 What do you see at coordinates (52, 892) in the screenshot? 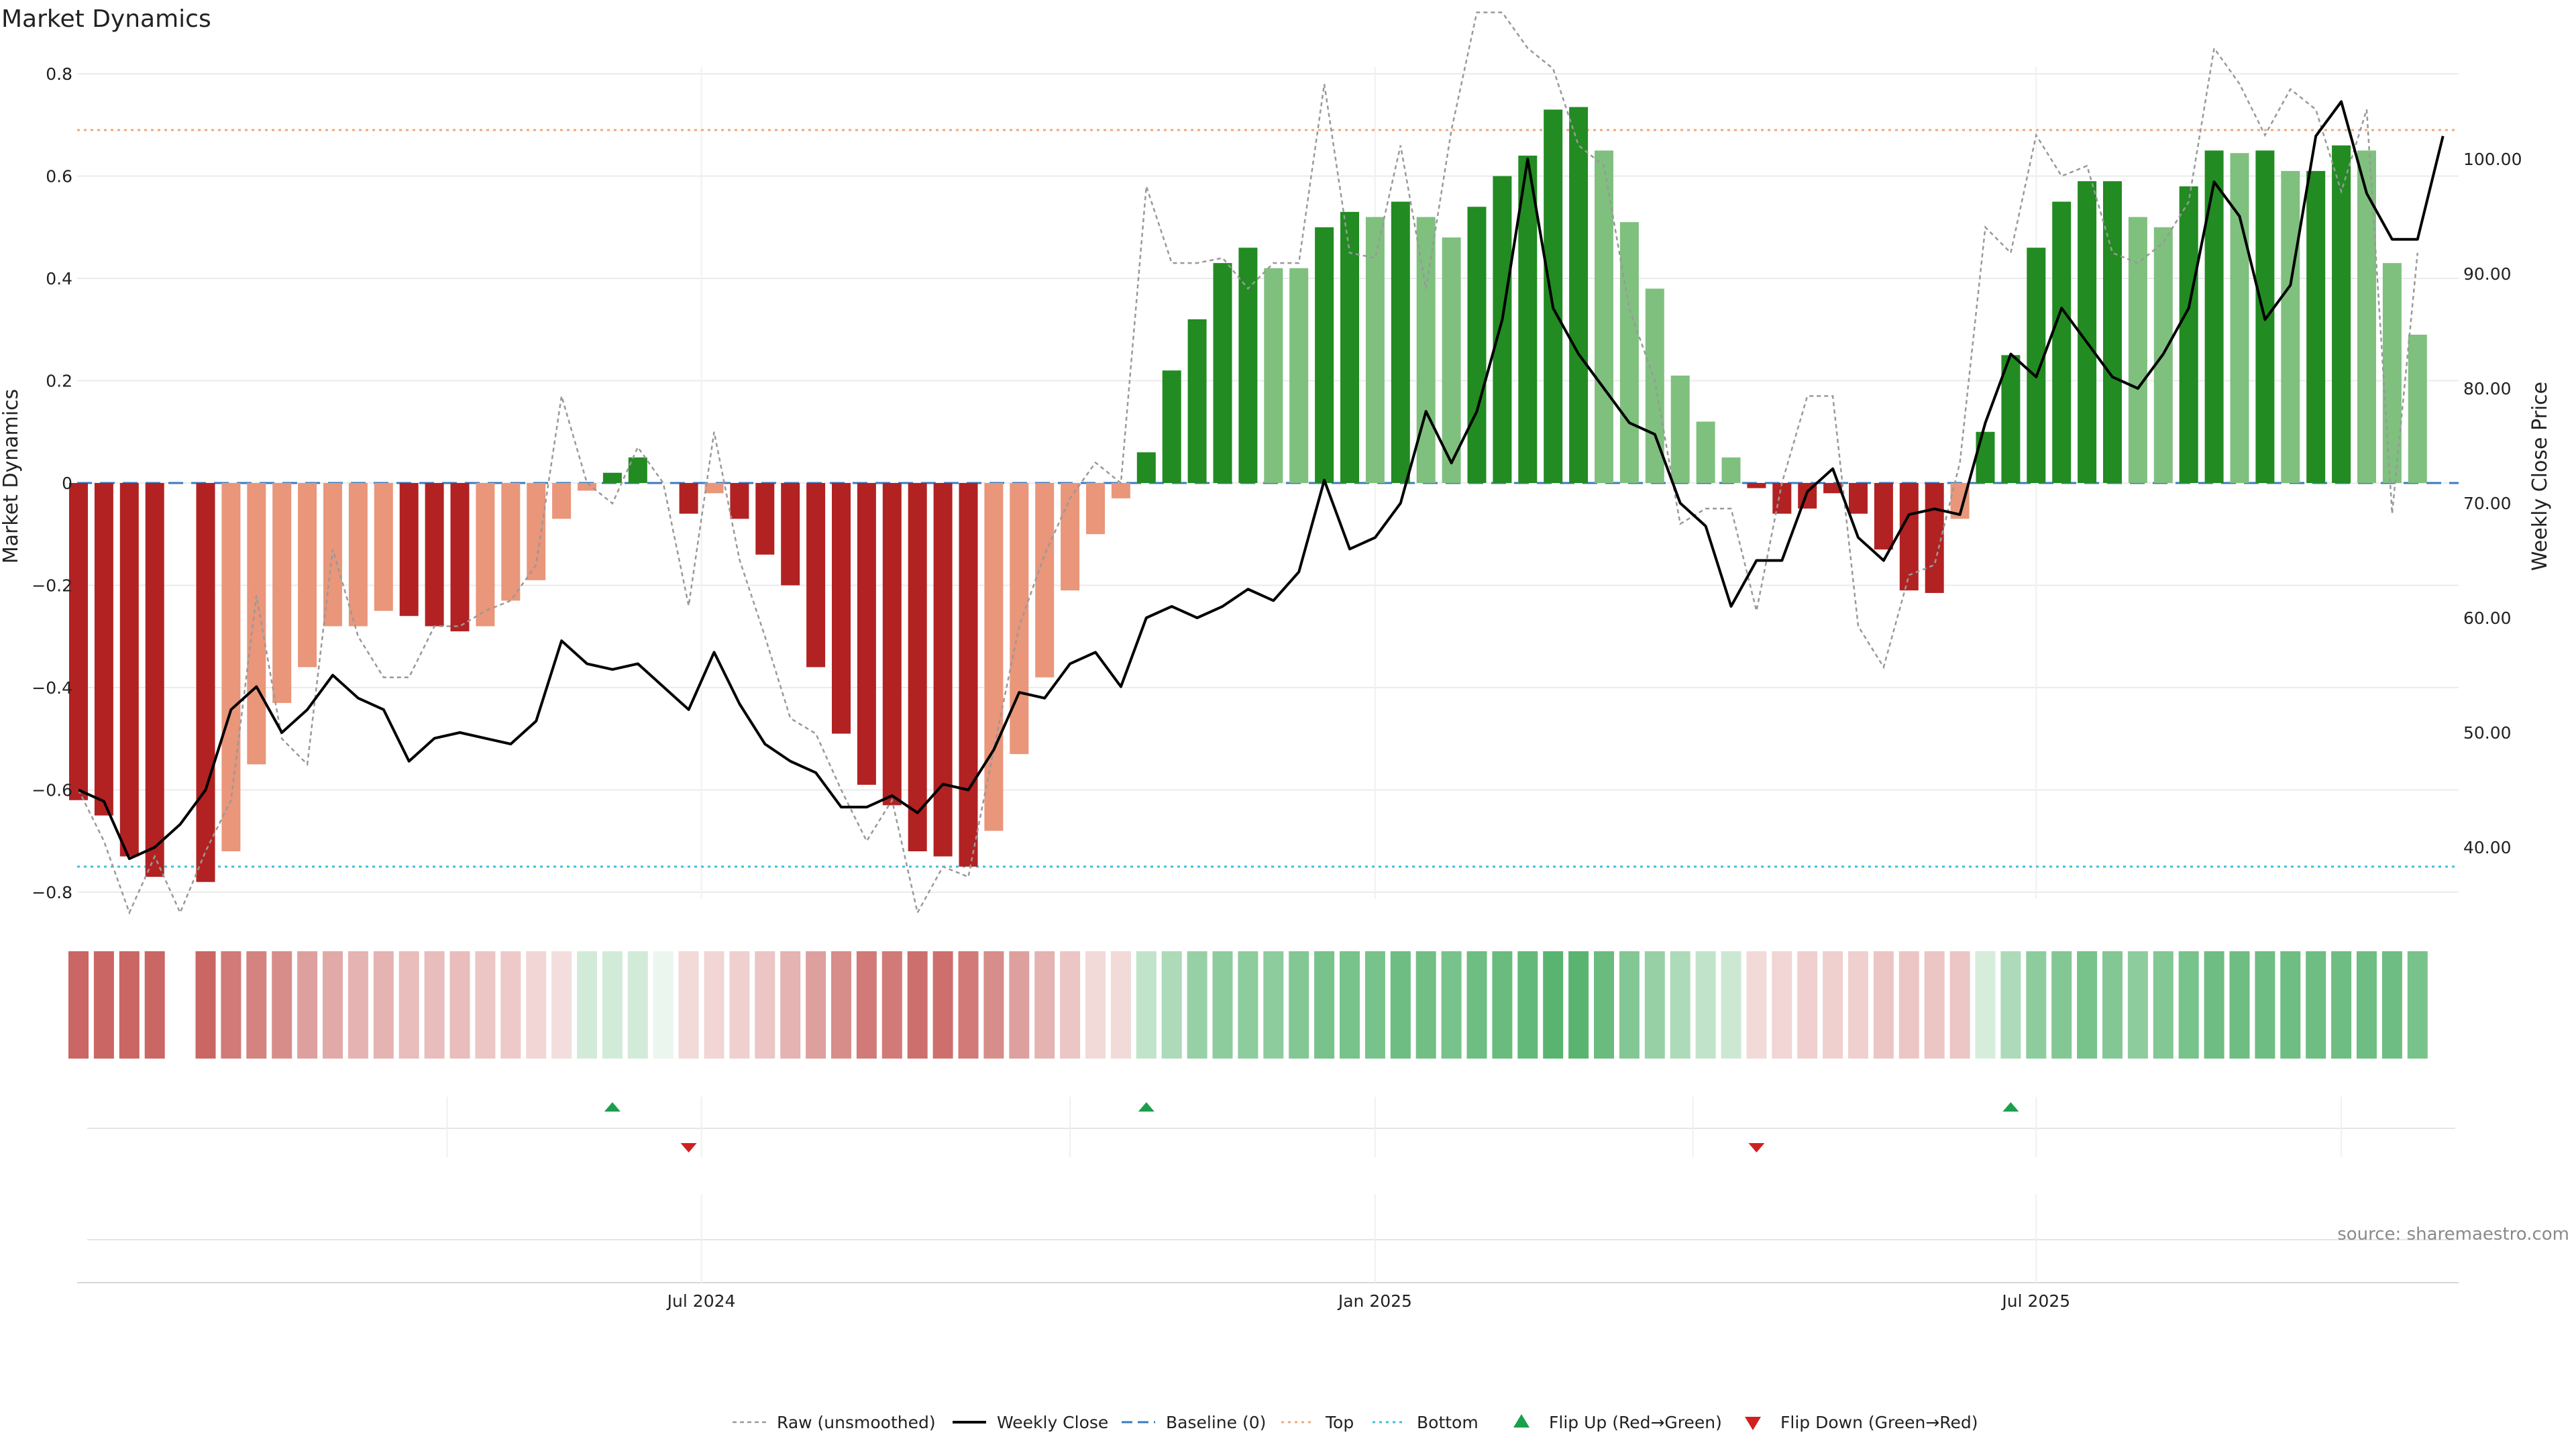
I see `y-tick-label: −0.8` at bounding box center [52, 892].